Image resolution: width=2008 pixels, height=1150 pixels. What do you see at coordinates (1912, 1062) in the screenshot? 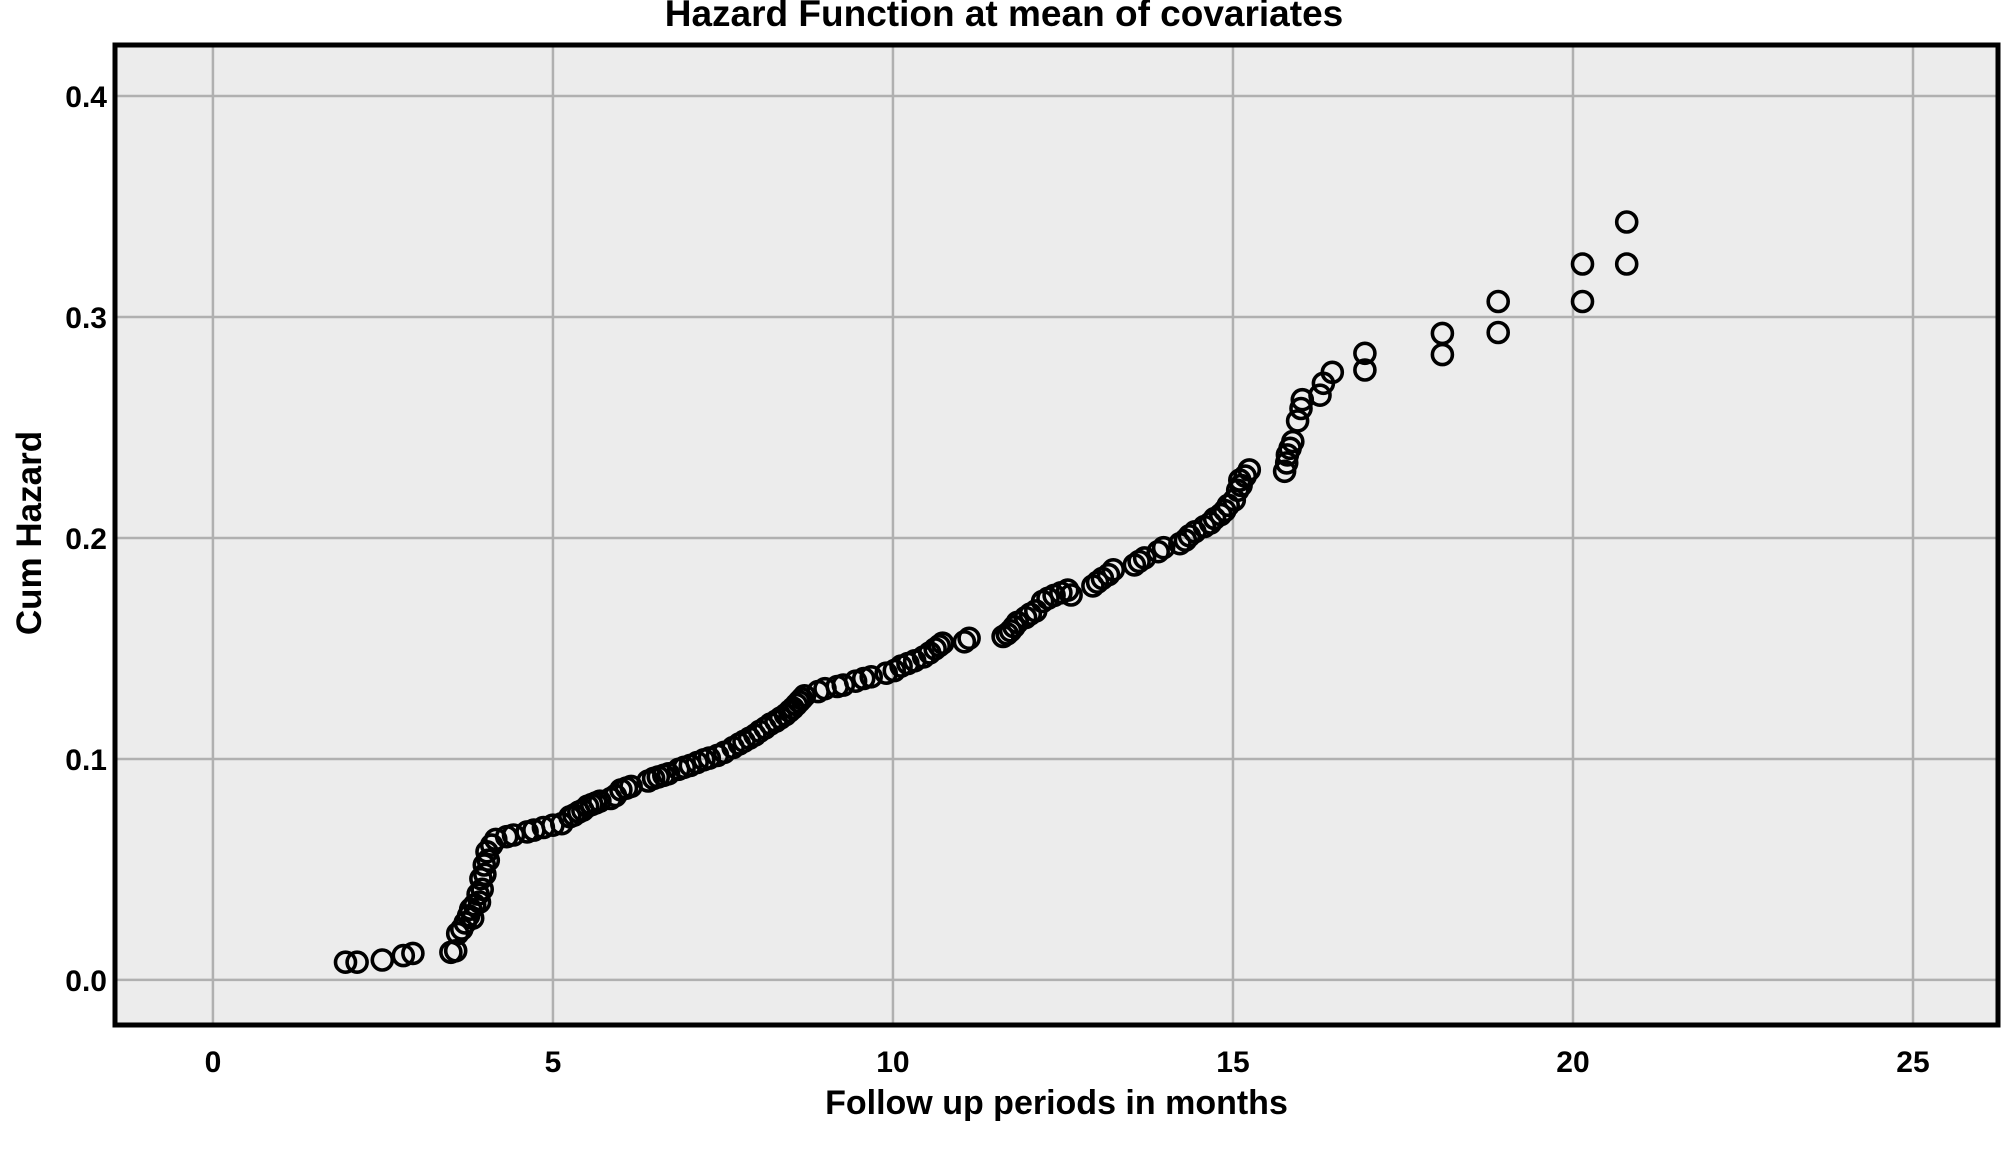
I see `x-tick-label-25: 25` at bounding box center [1912, 1062].